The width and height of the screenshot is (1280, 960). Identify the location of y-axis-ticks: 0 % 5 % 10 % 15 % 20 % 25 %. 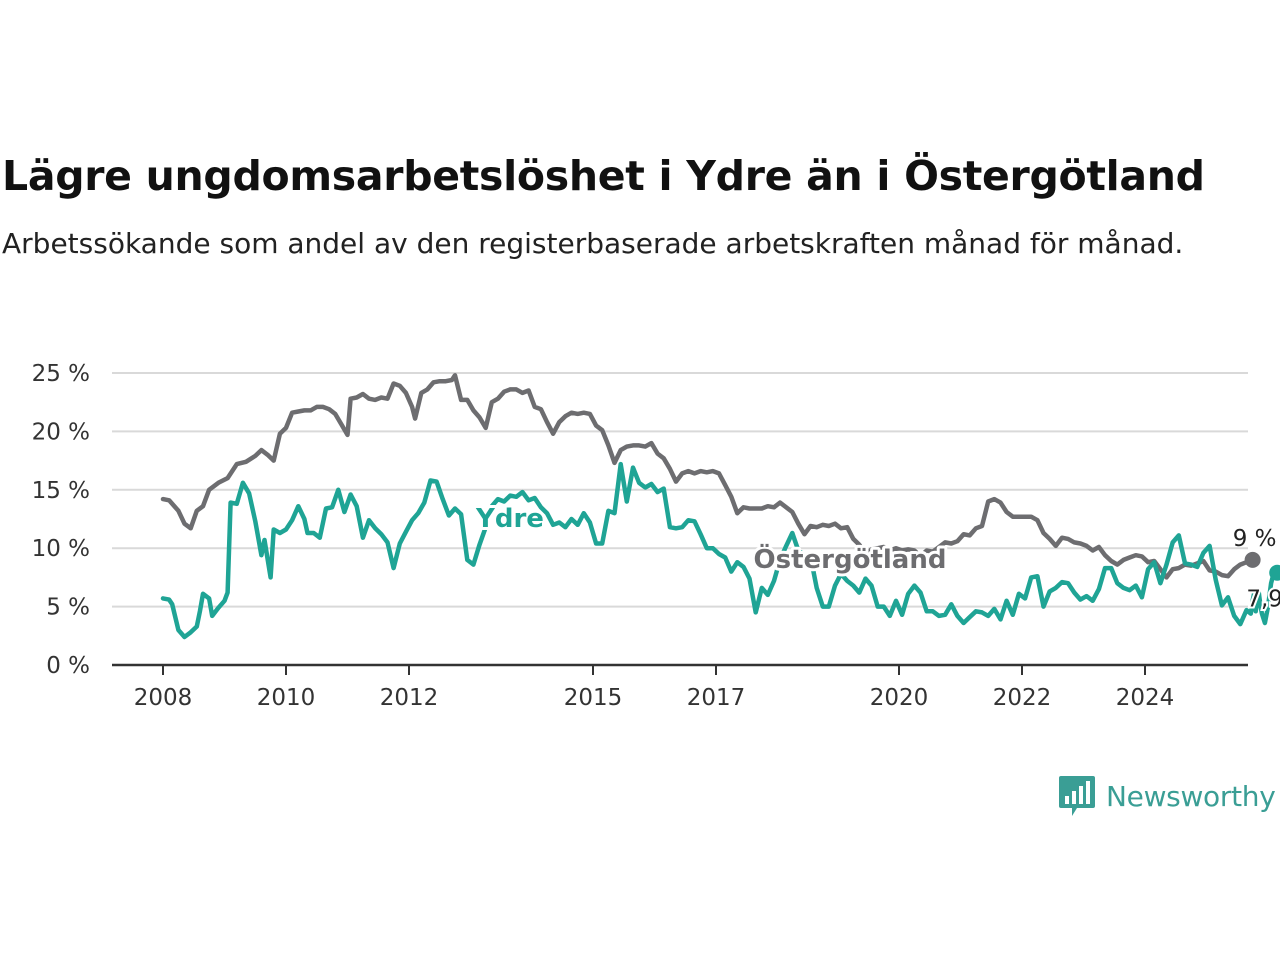
(61, 520).